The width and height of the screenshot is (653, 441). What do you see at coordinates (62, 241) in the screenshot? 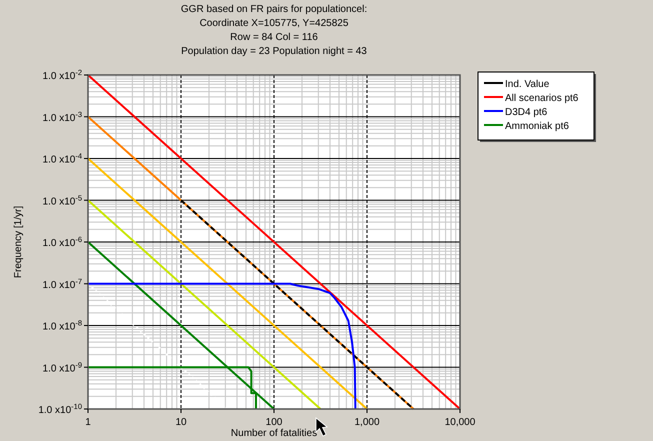
I see `y-tick-label: 1.0 x10$^{-6}$` at bounding box center [62, 241].